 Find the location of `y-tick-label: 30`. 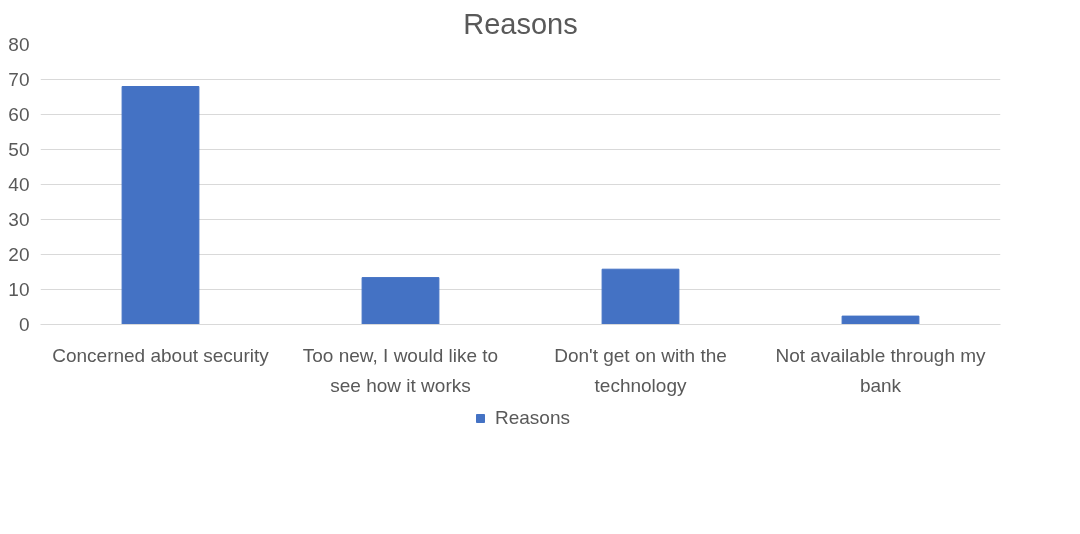

y-tick-label: 30 is located at coordinates (19, 219).